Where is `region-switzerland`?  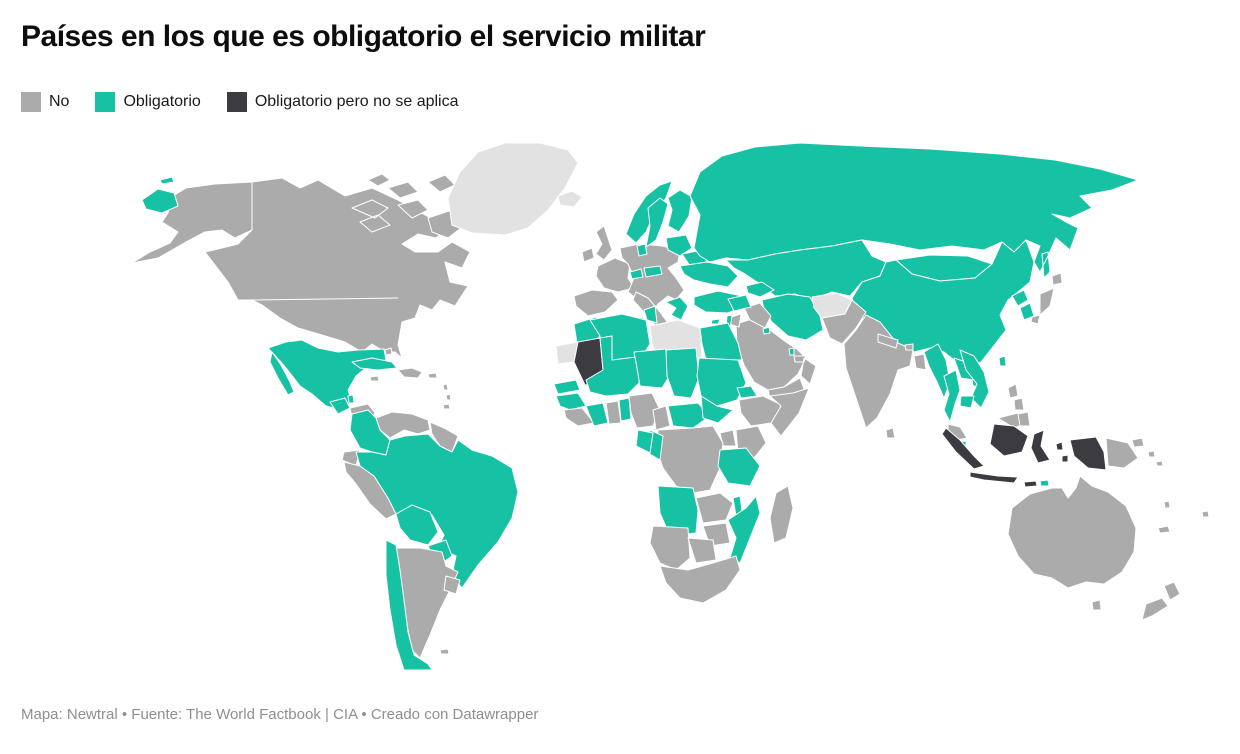 region-switzerland is located at coordinates (636, 274).